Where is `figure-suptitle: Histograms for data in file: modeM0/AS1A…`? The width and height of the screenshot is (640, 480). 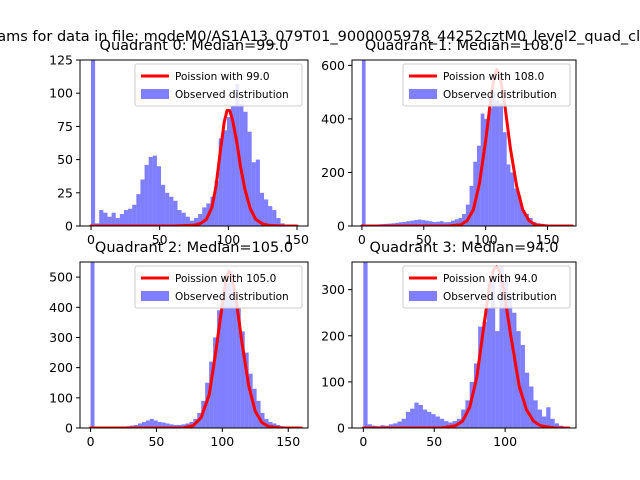 figure-suptitle: Histograms for data in file: modeM0/AS1A… is located at coordinates (320, 37).